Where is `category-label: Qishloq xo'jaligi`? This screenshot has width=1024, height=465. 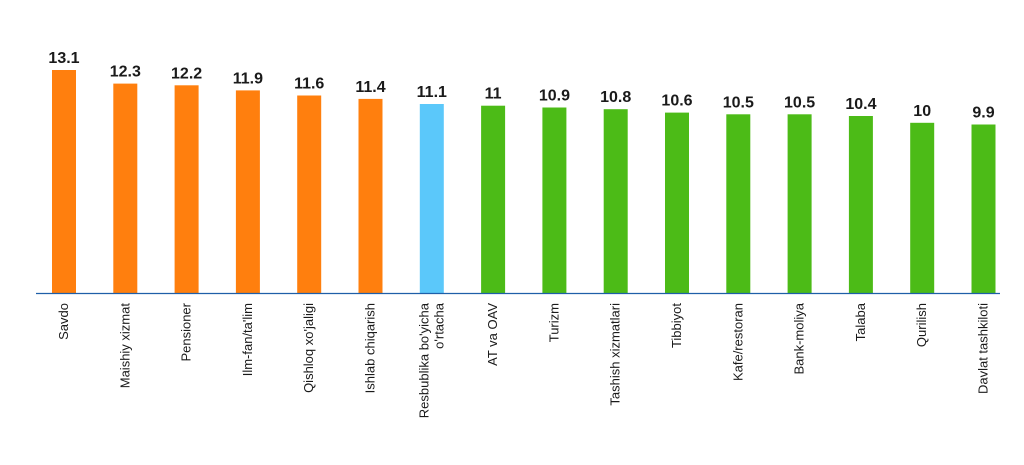
category-label: Qishloq xo'jaligi is located at coordinates (308, 348).